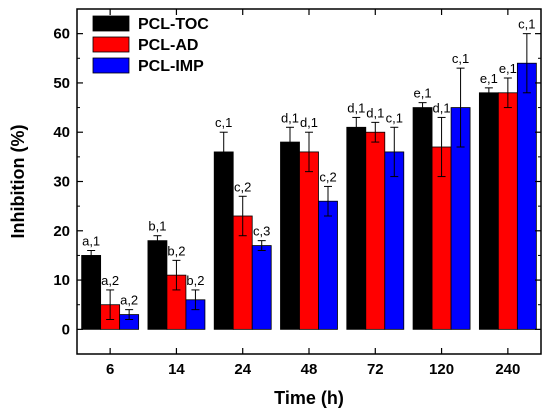 The width and height of the screenshot is (550, 416). Describe the element at coordinates (242, 369) in the screenshot. I see `x-tick-label: 24` at that location.